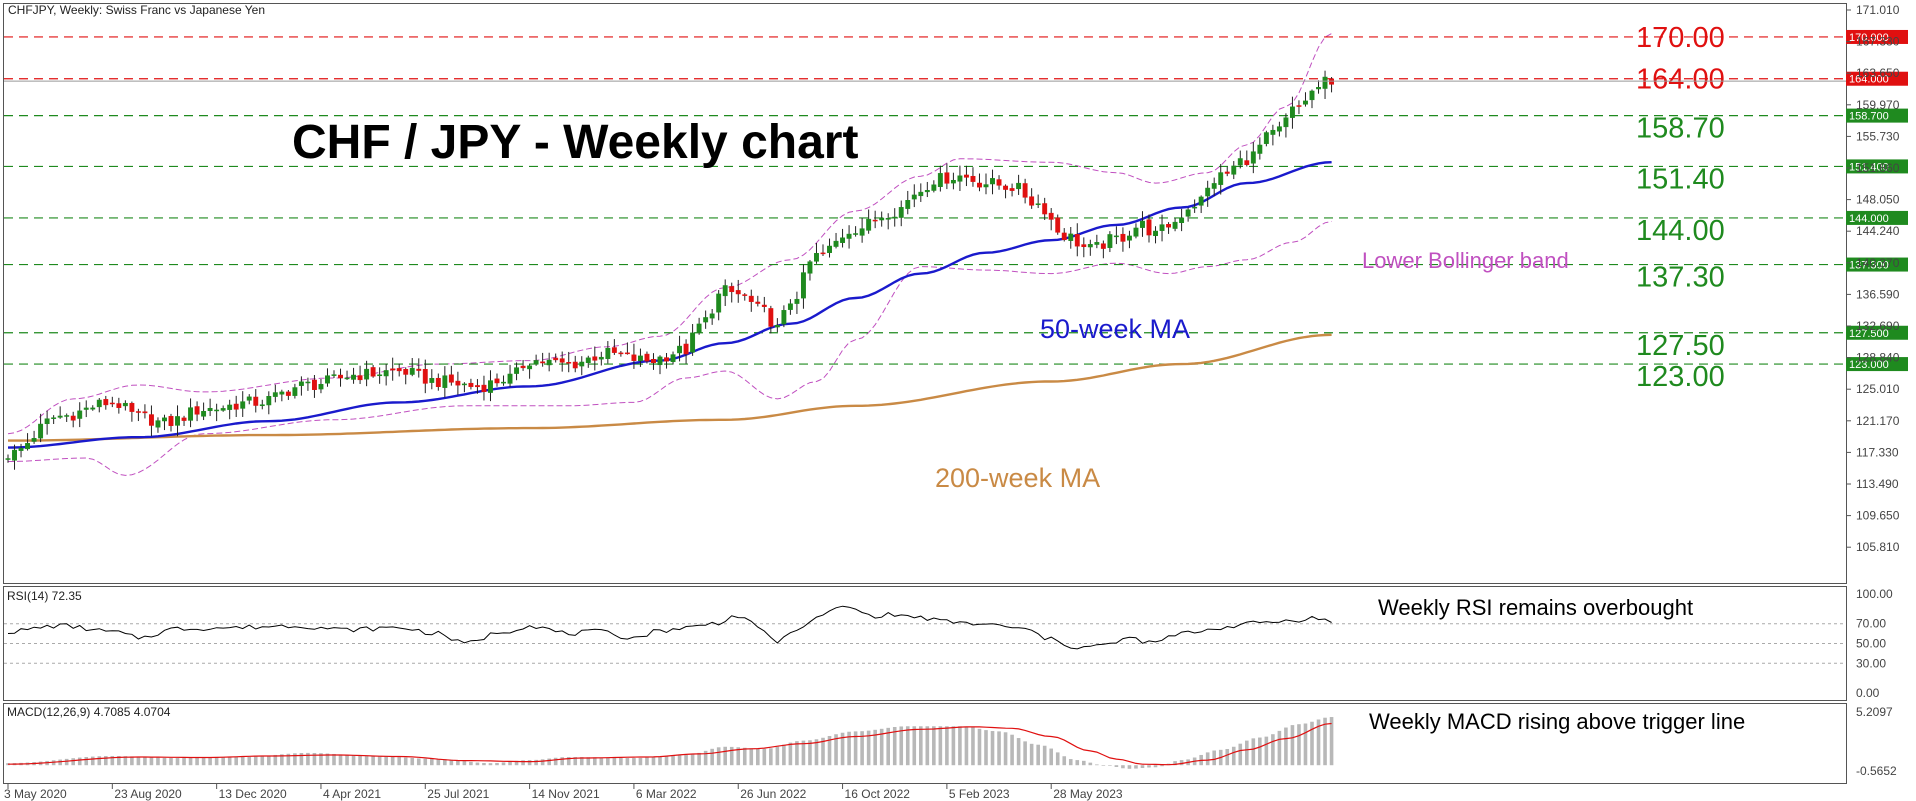 This screenshot has height=801, width=1916. What do you see at coordinates (1871, 663) in the screenshot?
I see `rsi-tick-label: 30.00` at bounding box center [1871, 663].